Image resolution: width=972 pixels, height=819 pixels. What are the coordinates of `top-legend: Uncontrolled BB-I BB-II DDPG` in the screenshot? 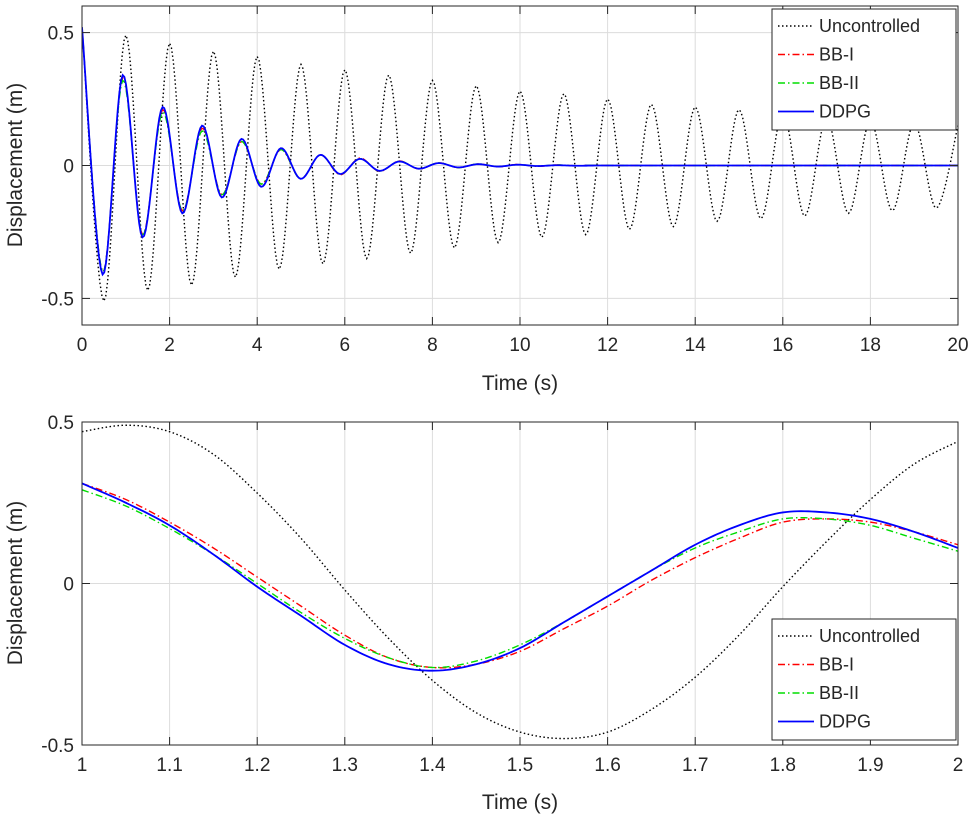 It's located at (864, 69).